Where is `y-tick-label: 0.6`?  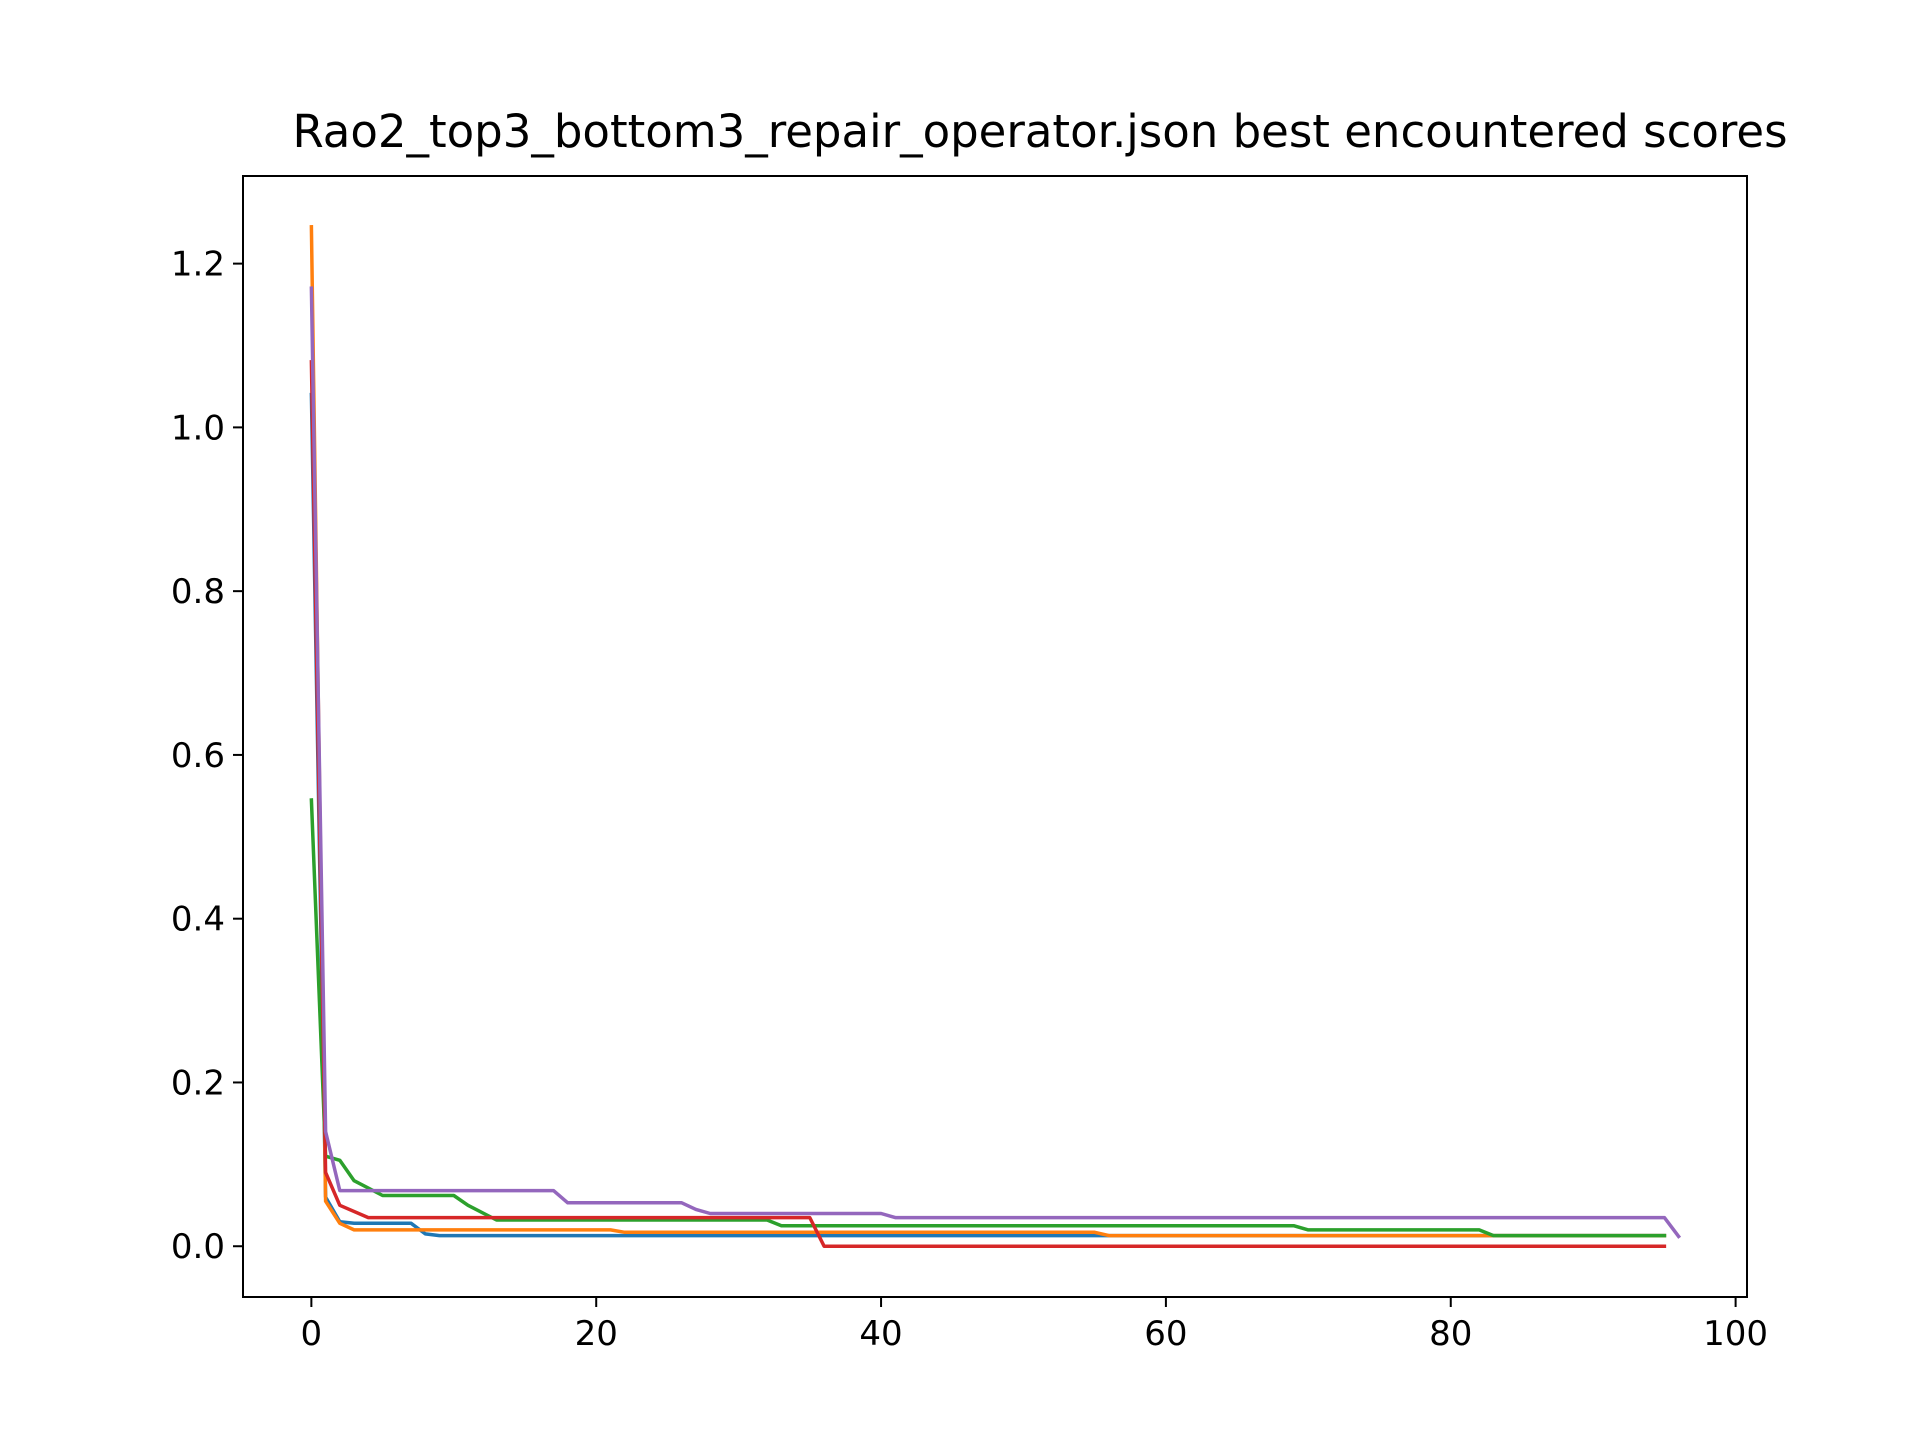 y-tick-label: 0.6 is located at coordinates (198, 756).